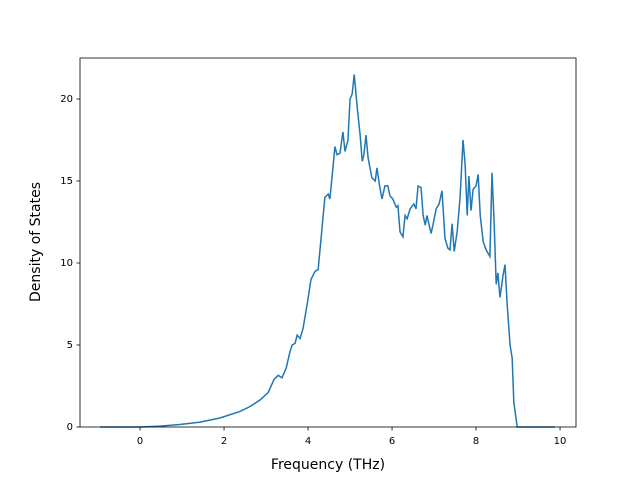  I want to click on y-tick-label: 10, so click(66, 263).